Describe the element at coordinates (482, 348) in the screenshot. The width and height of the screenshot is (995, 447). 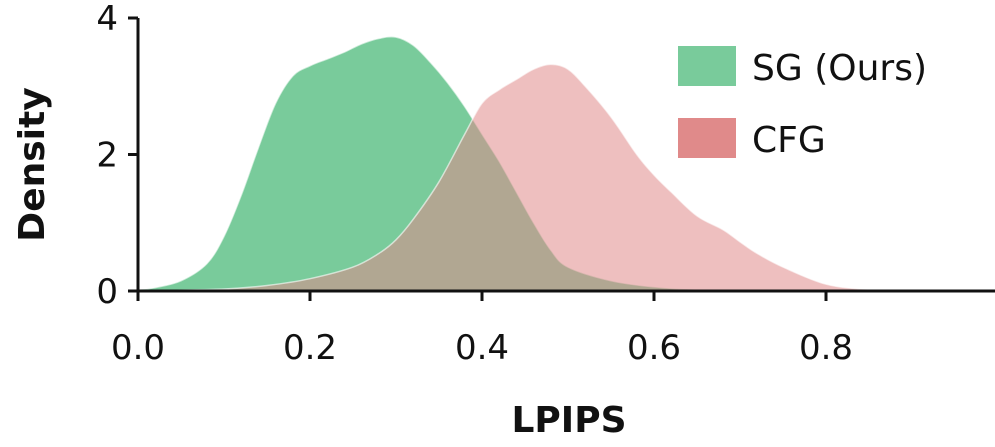
I see `x-tick-label: 0.4` at that location.